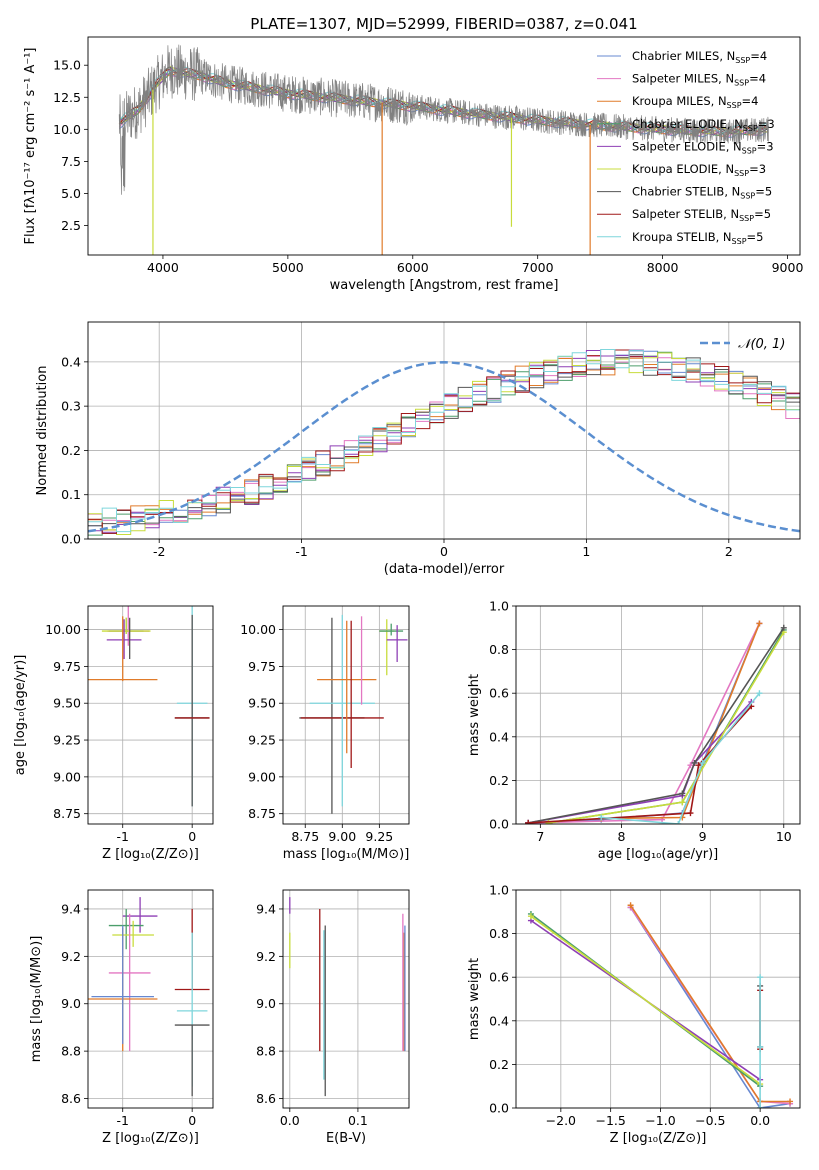 This screenshot has width=819, height=1170. What do you see at coordinates (71, 406) in the screenshot?
I see `y-tick-label: 0.3` at bounding box center [71, 406].